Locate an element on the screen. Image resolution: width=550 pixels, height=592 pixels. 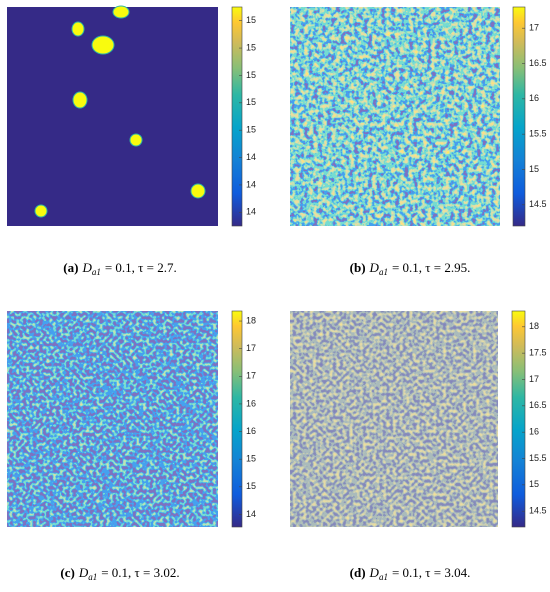
subcaption-label: (a) is located at coordinates (70, 267).